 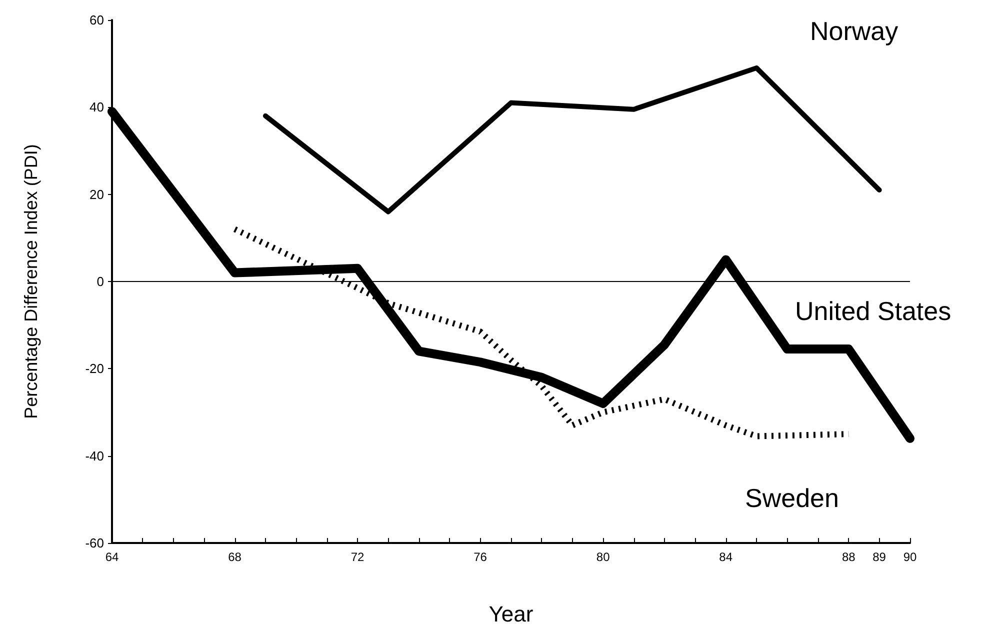 What do you see at coordinates (112, 557) in the screenshot?
I see `x-tick-label: 64` at bounding box center [112, 557].